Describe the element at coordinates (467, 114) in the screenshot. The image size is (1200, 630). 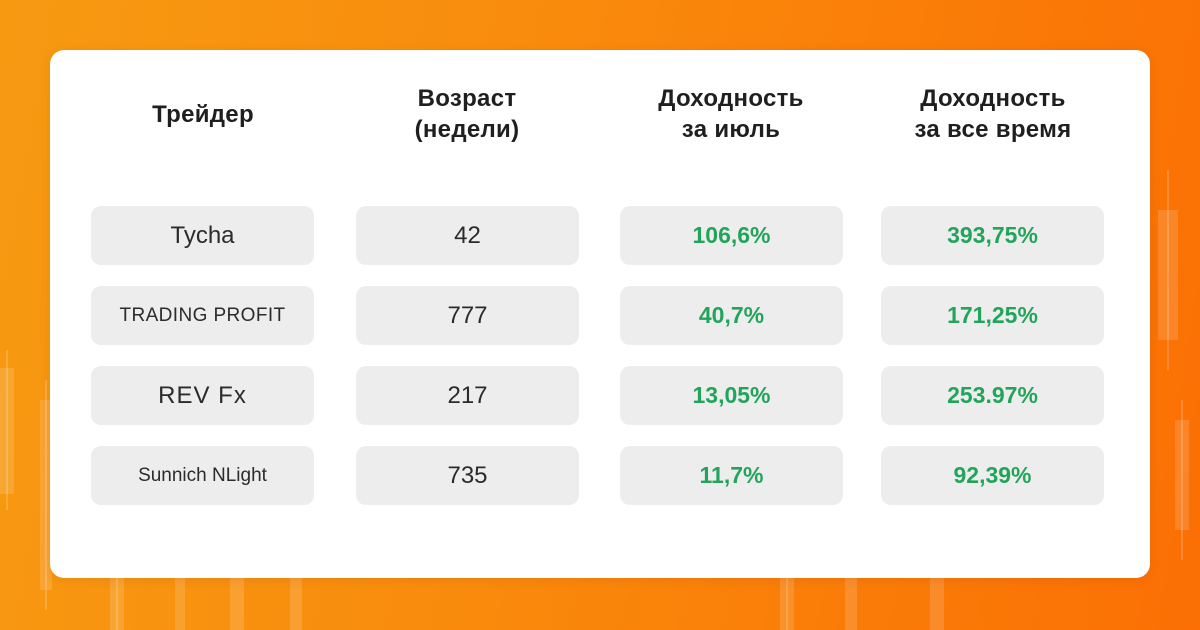
I see `header-age: Возраст (недели)` at that location.